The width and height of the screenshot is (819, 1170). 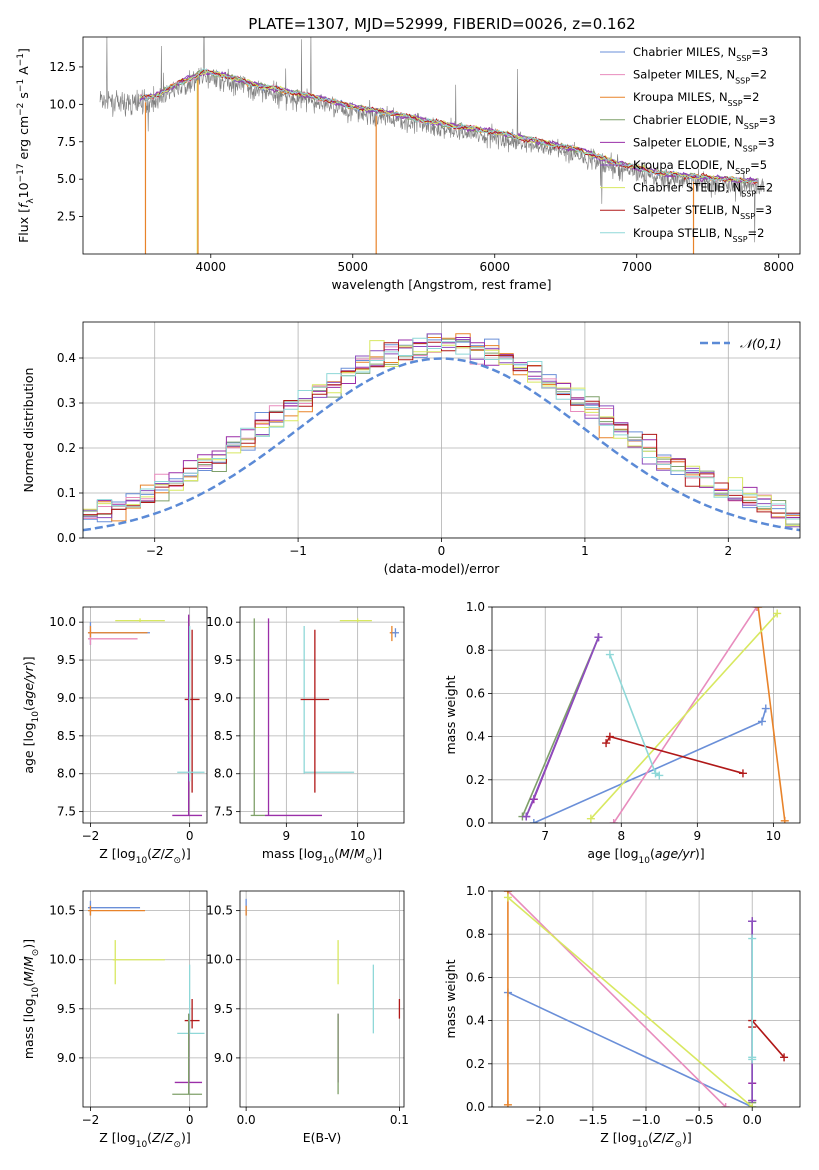 I want to click on legend-label: Salpeter STELIB, NSSP=3, so click(x=702, y=212).